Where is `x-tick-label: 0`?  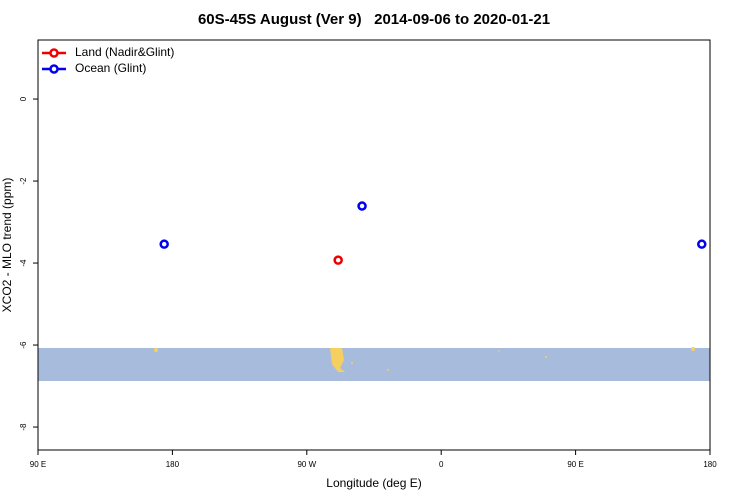
x-tick-label: 0 is located at coordinates (441, 464).